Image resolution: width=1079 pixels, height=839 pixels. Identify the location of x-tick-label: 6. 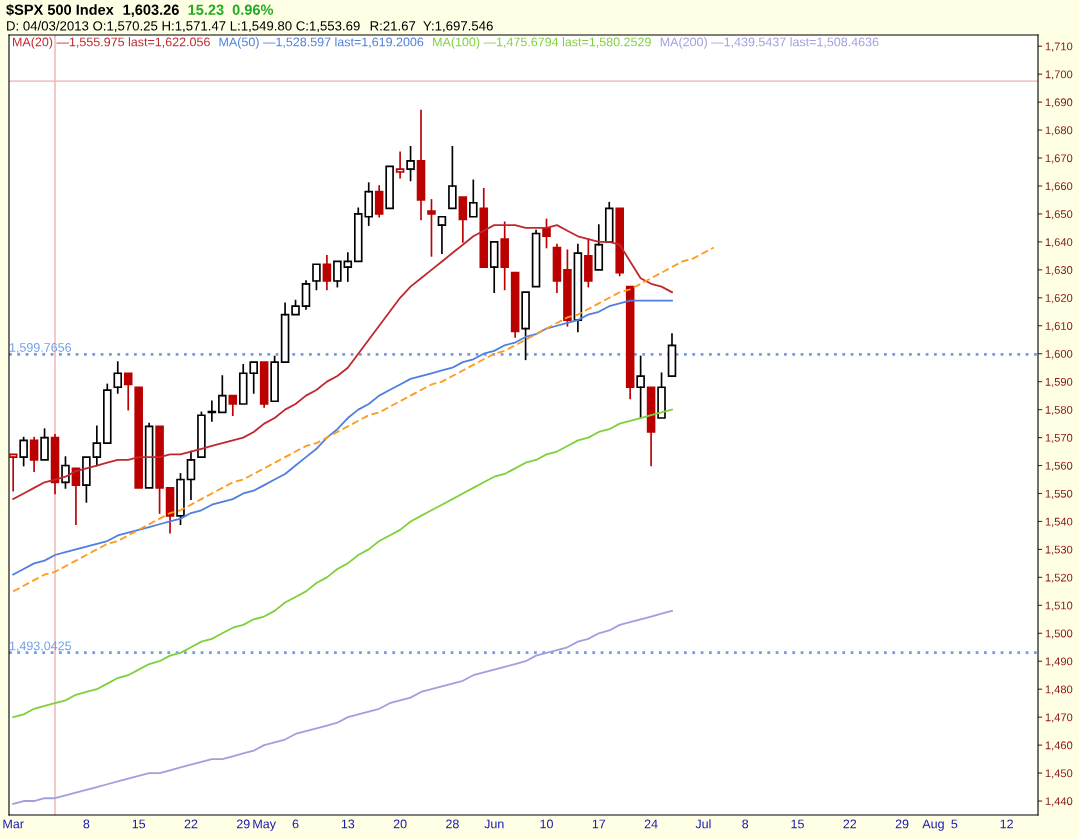
(295, 824).